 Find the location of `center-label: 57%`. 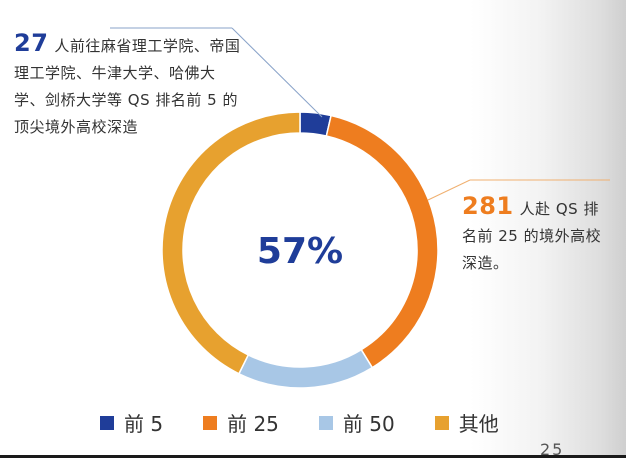

center-label: 57% is located at coordinates (300, 251).